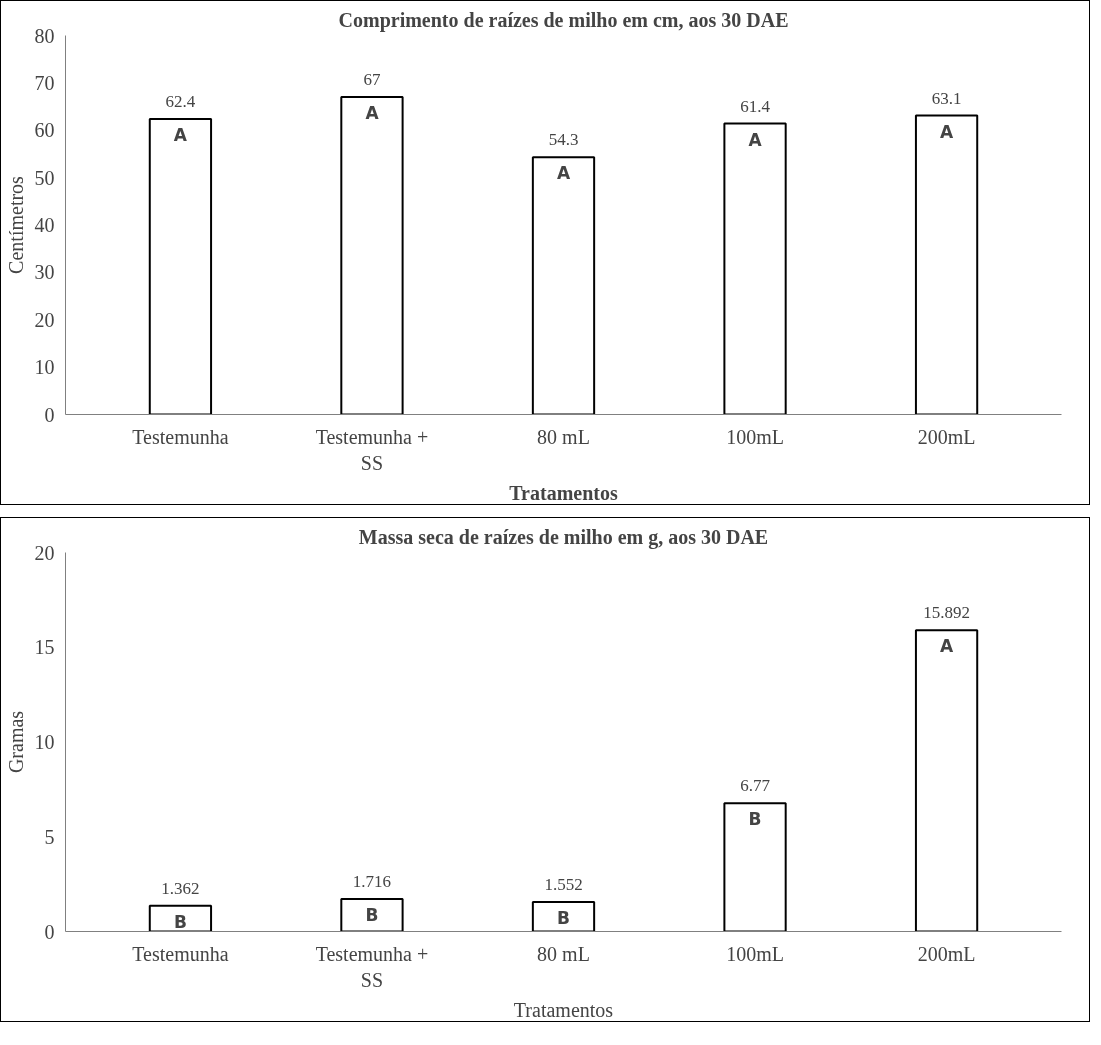 This screenshot has width=1101, height=1045. I want to click on data-label: 63.1, so click(946, 98).